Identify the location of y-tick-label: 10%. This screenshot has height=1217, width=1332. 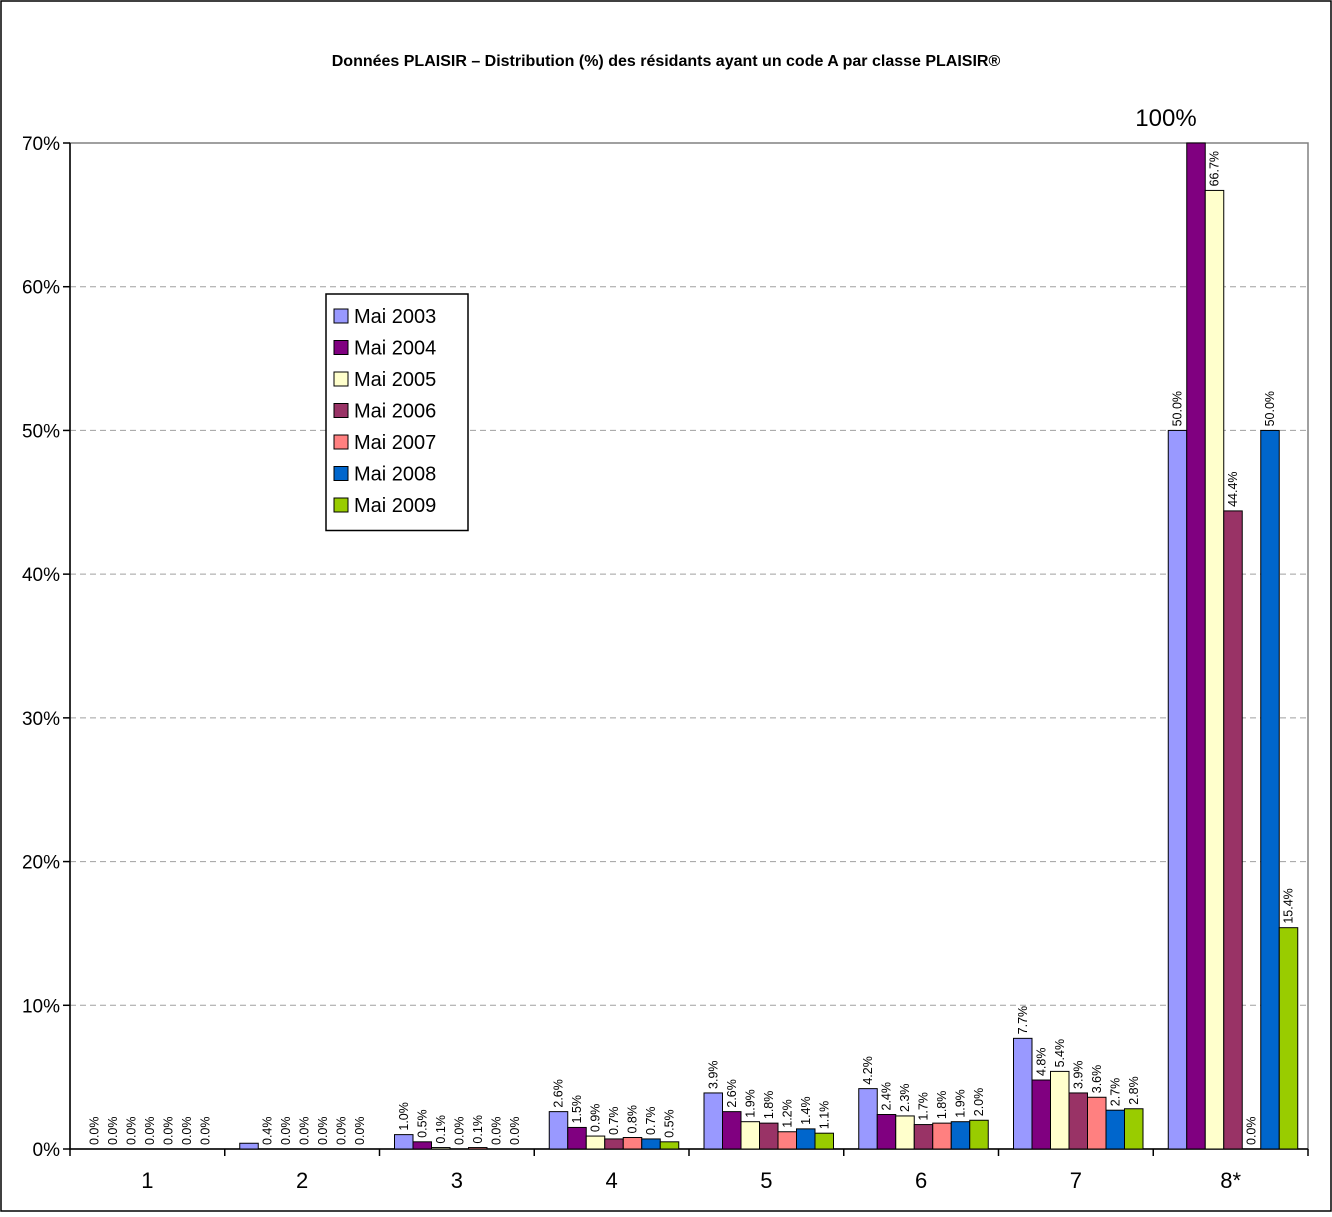
(41, 1006).